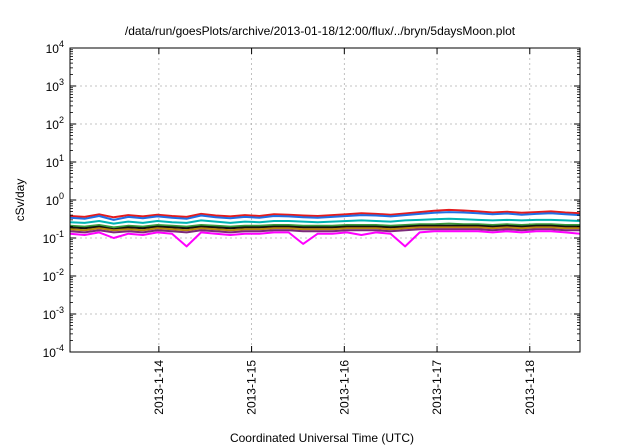  What do you see at coordinates (53, 237) in the screenshot?
I see `y-tick-label: 10⁻¹` at bounding box center [53, 237].